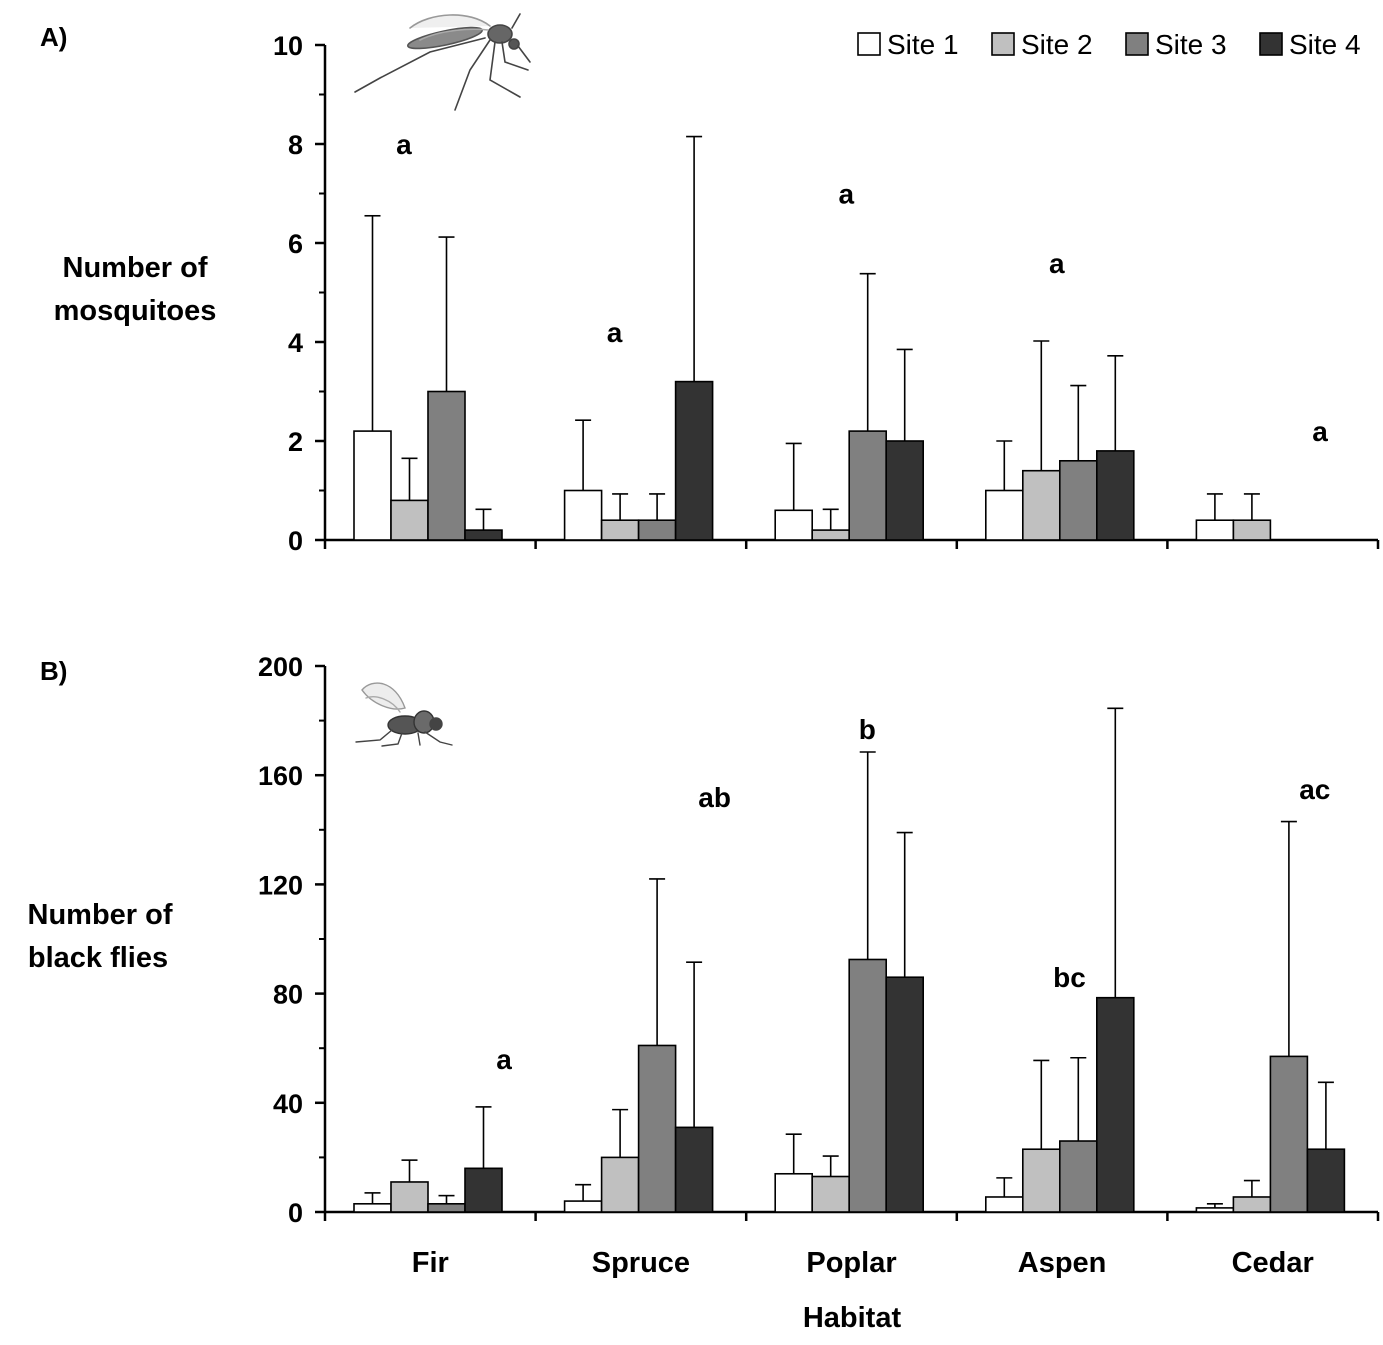  What do you see at coordinates (53, 671) in the screenshot?
I see `panel-b-label: B)` at bounding box center [53, 671].